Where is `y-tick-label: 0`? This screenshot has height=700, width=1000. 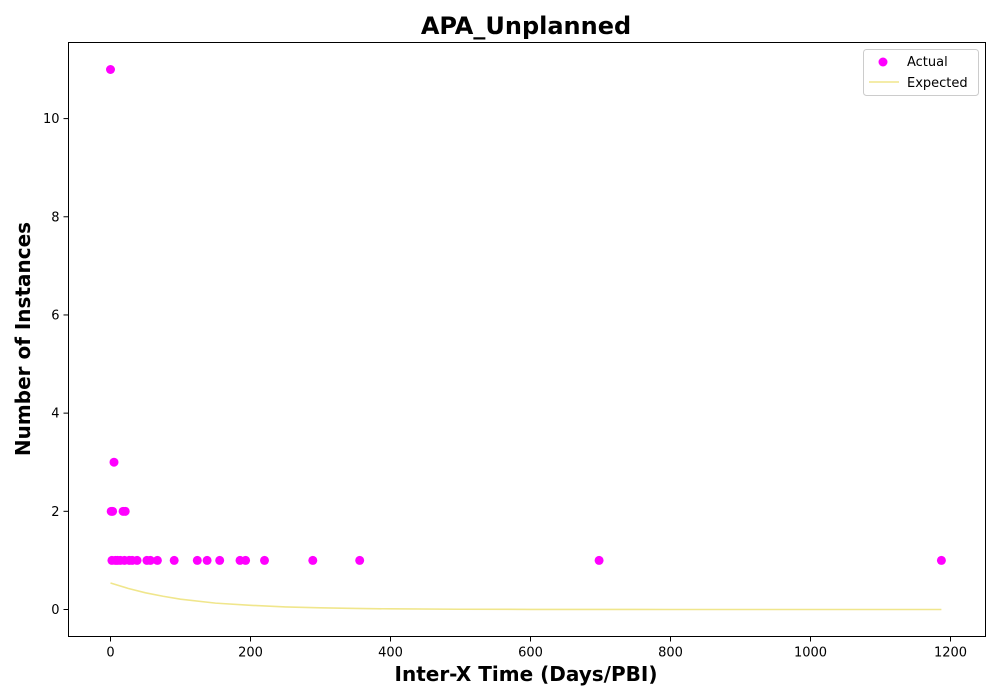 y-tick-label: 0 is located at coordinates (55, 610).